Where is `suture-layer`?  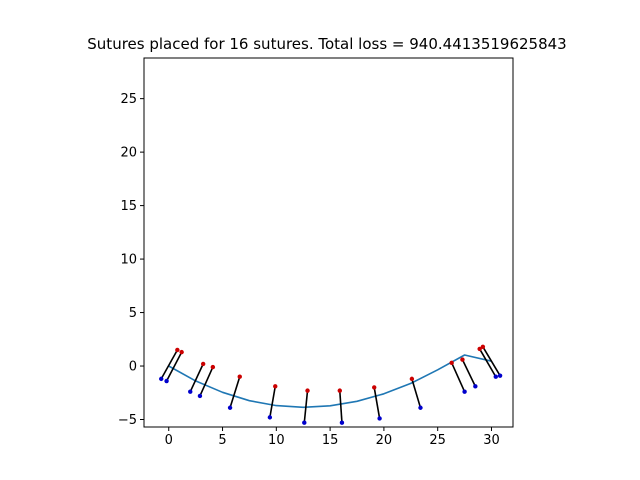 suture-layer is located at coordinates (331, 384).